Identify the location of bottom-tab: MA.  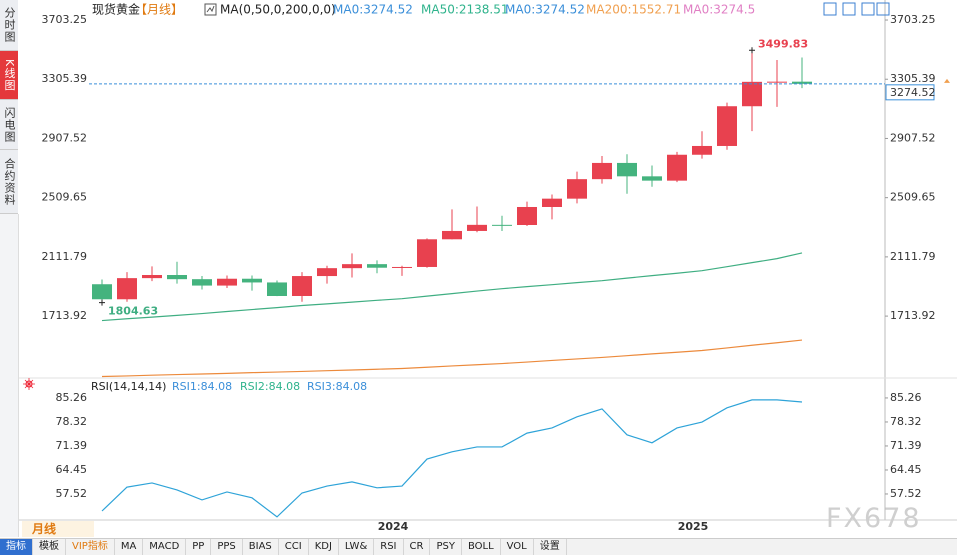
(129, 547).